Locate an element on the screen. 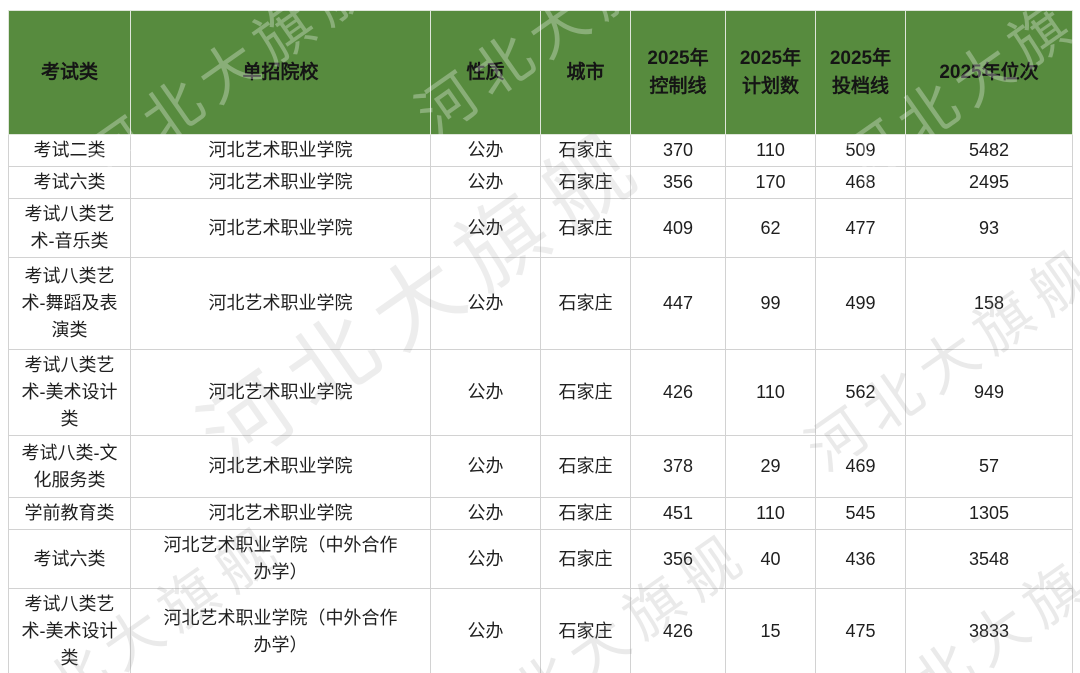 The image size is (1080, 673). table-row: 学前教育类 河北艺术职业学院 公办 石家庄 451 110 545 1305 is located at coordinates (540, 513).